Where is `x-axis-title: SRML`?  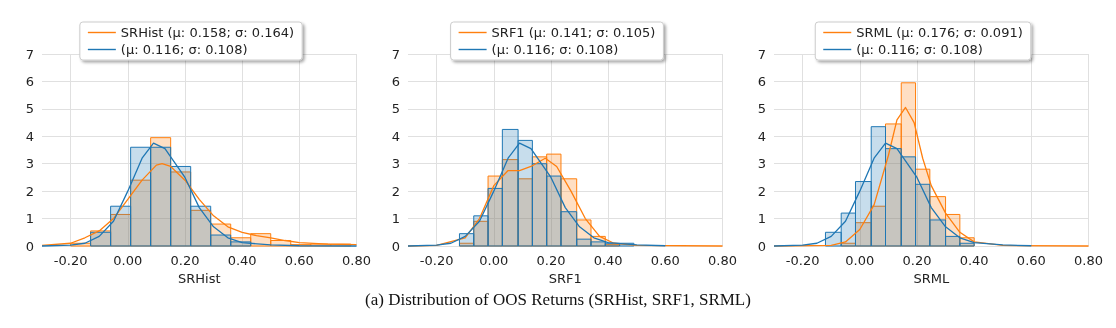
x-axis-title: SRML is located at coordinates (931, 278).